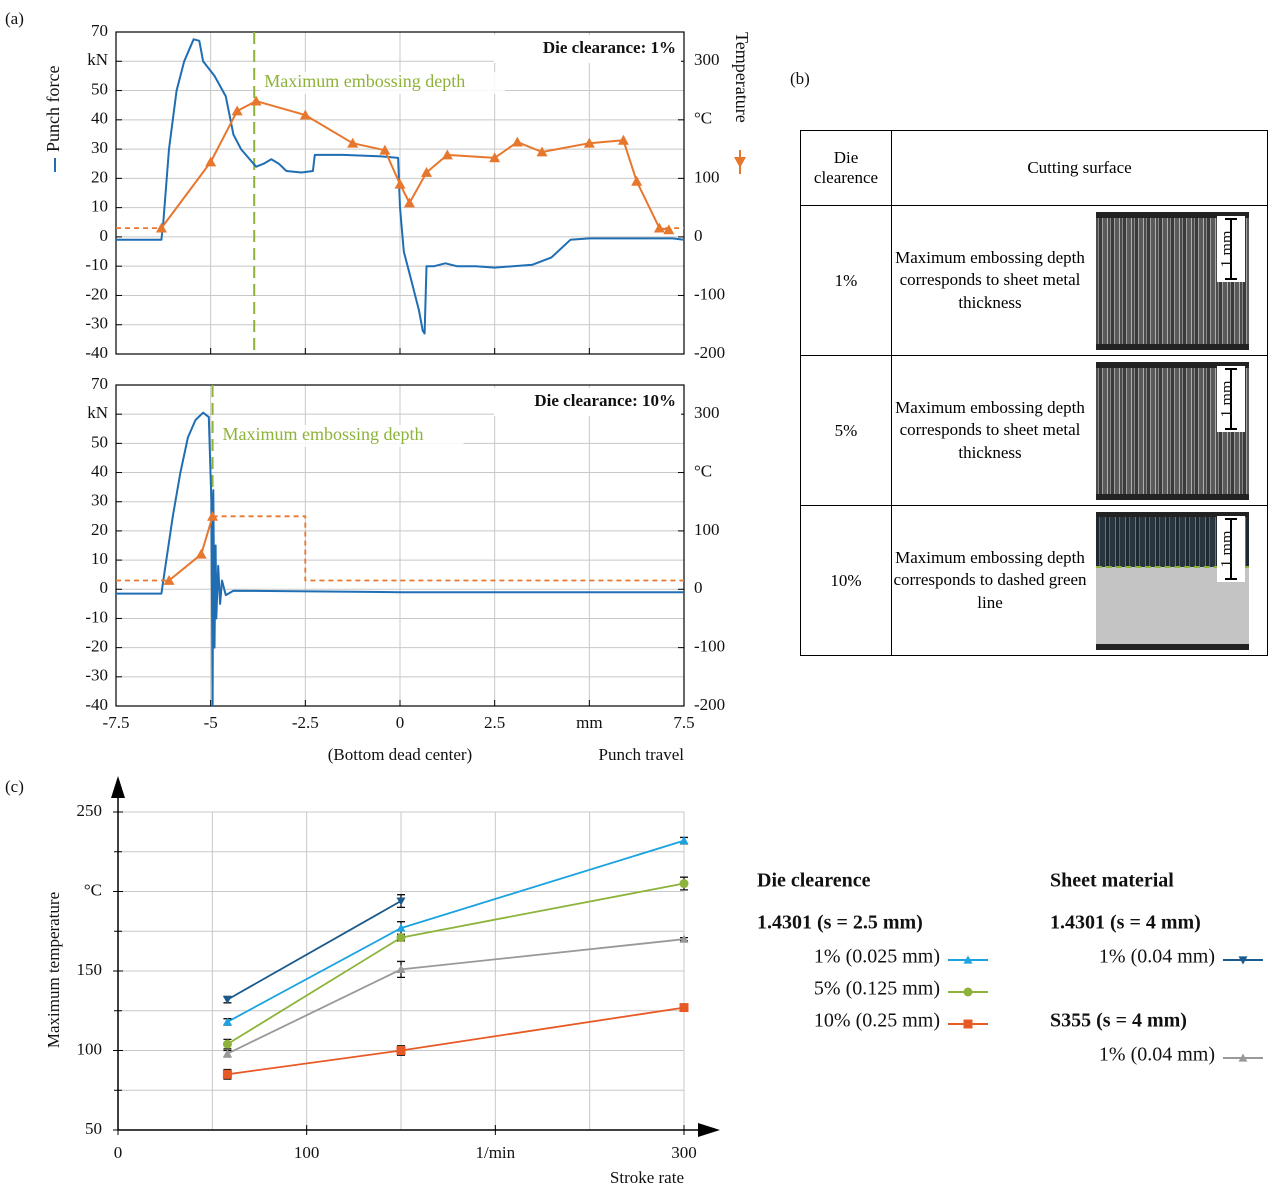 Image resolution: width=1269 pixels, height=1189 pixels. I want to click on scale-bar: 1 mm, so click(1231, 398).